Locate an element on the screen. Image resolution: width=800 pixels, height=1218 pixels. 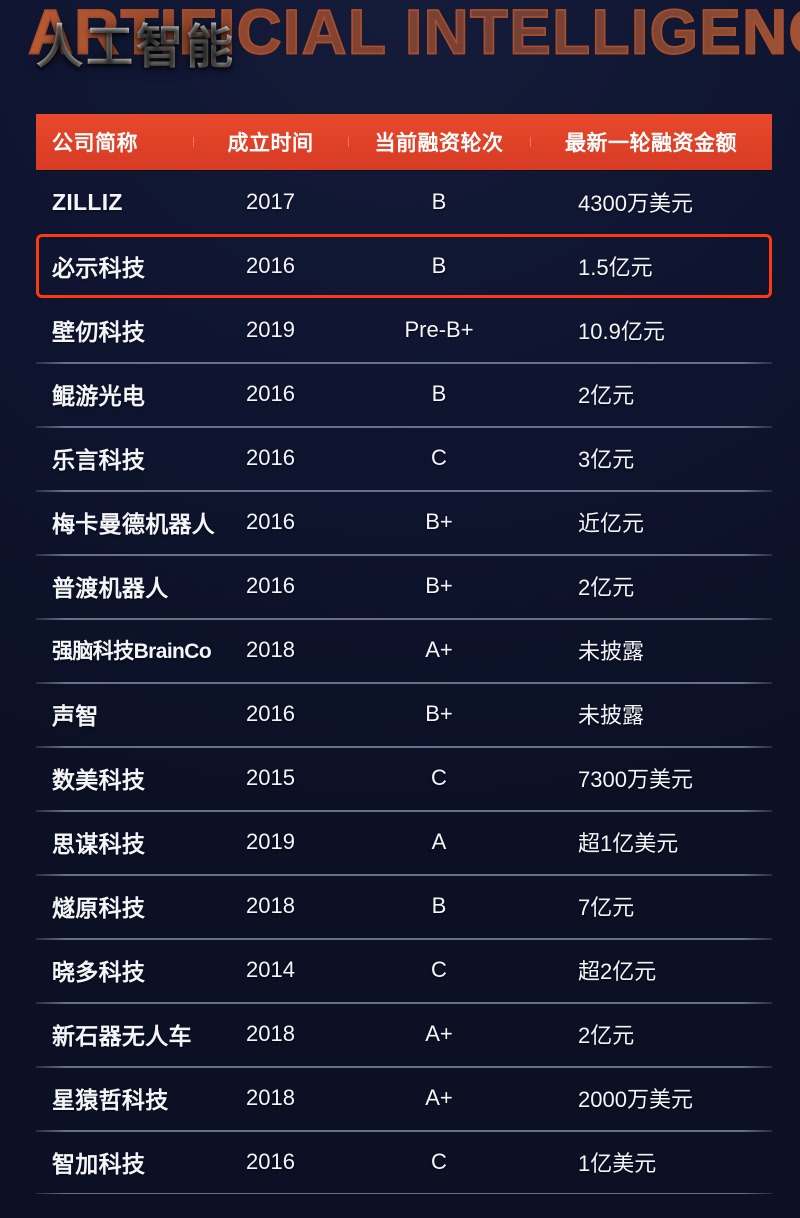
cell-company: 数美科技 is located at coordinates (99, 780).